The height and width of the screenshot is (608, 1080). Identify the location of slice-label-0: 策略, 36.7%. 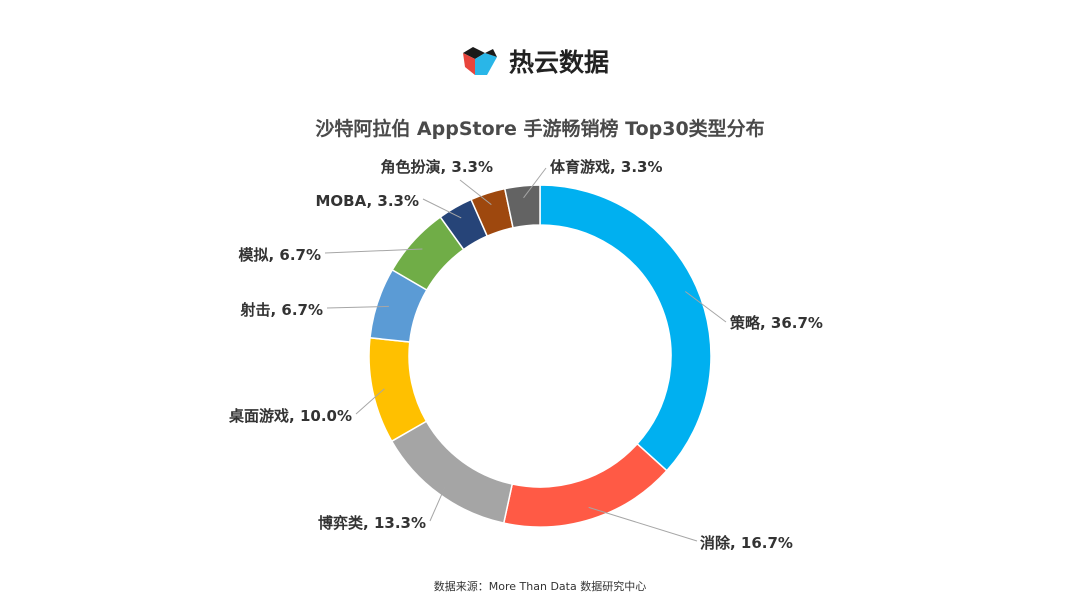
(776, 323).